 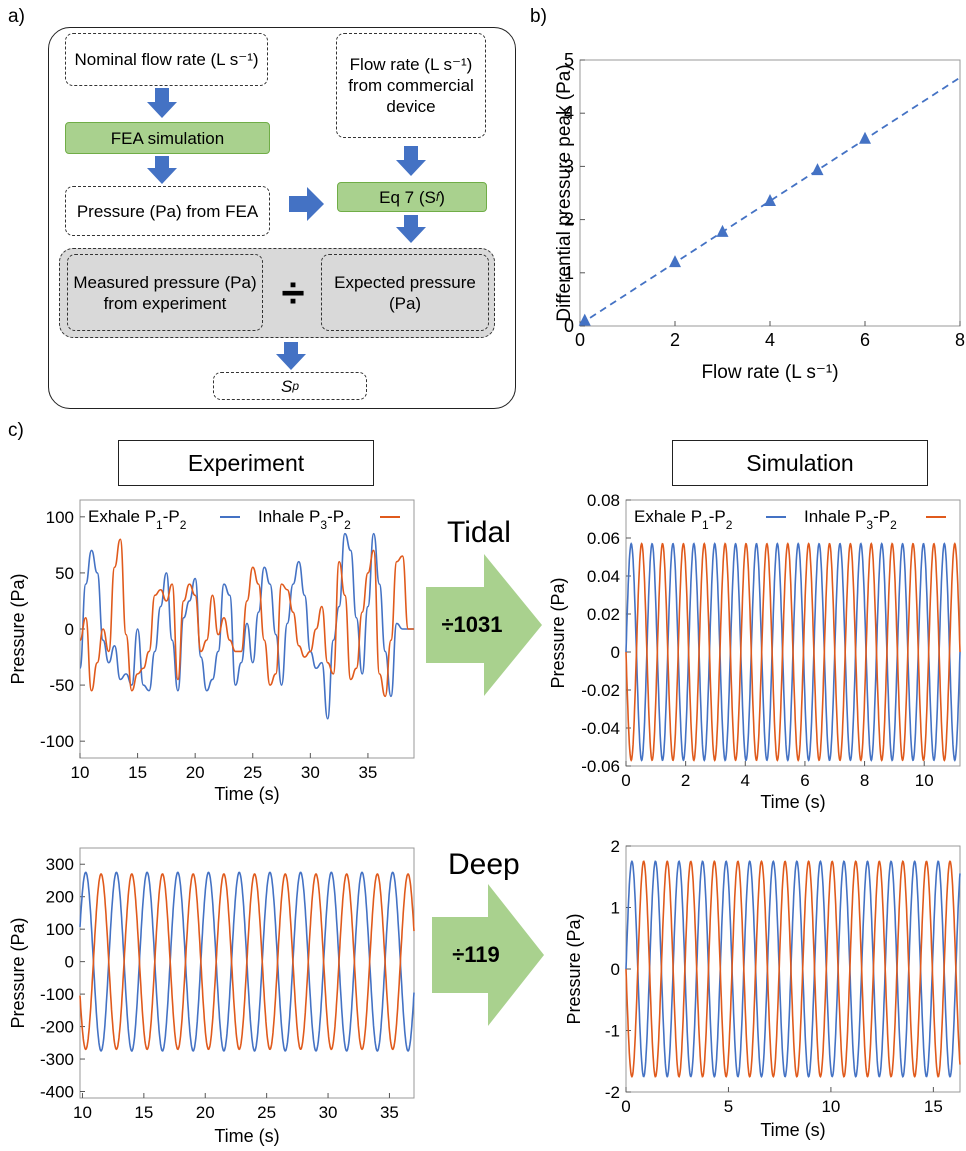 What do you see at coordinates (286, 229) in the screenshot?
I see `flow-arrows` at bounding box center [286, 229].